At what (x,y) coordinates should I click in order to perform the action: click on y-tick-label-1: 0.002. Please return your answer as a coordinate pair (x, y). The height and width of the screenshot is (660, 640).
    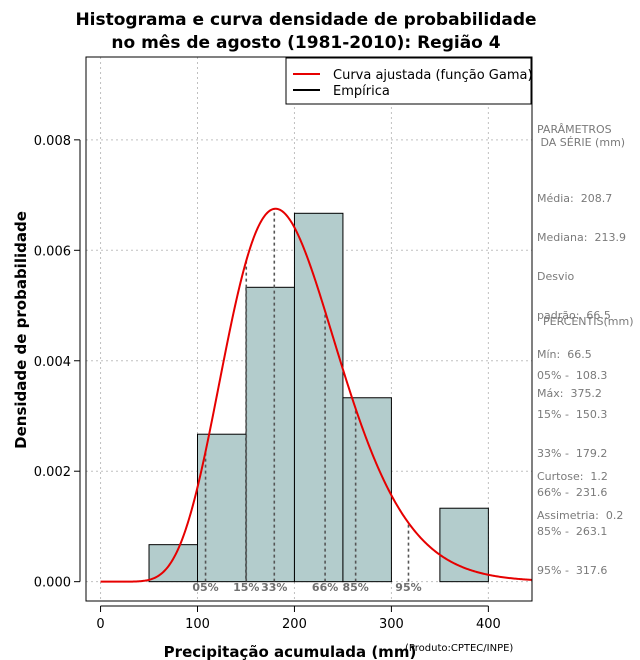
    Looking at the image, I should click on (52, 472).